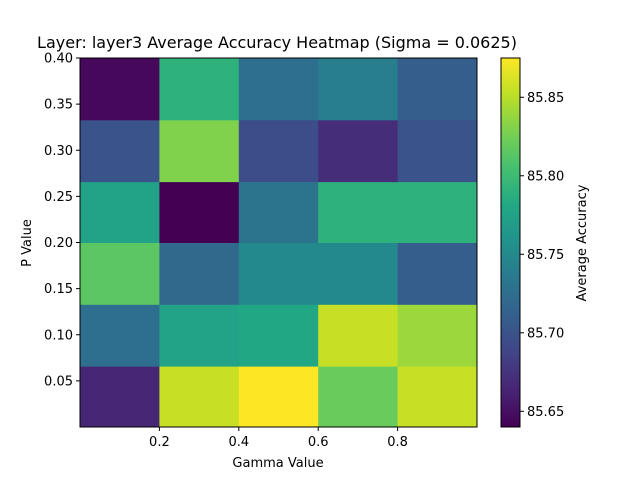 Image resolution: width=640 pixels, height=480 pixels. Describe the element at coordinates (545, 333) in the screenshot. I see `colorbar-tick-label: 85.70` at that location.